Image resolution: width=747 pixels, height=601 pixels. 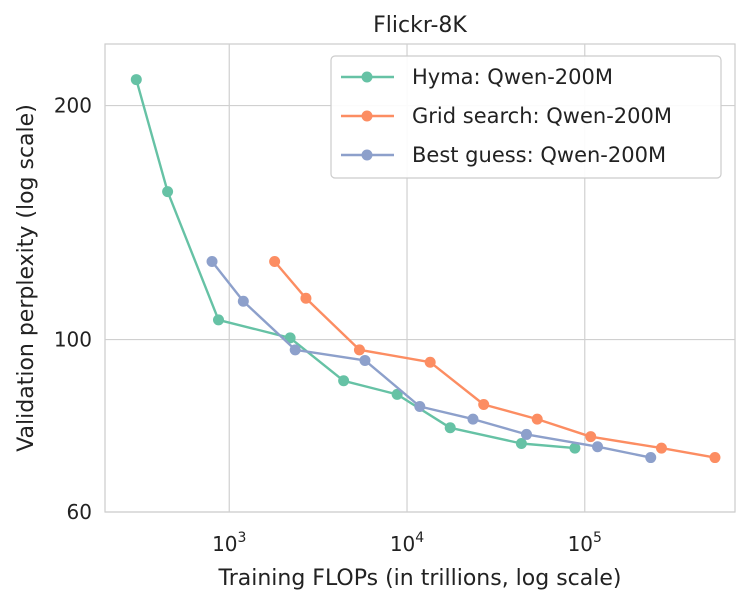 What do you see at coordinates (542, 116) in the screenshot?
I see `legend-label: Grid search: Qwen-200M` at bounding box center [542, 116].